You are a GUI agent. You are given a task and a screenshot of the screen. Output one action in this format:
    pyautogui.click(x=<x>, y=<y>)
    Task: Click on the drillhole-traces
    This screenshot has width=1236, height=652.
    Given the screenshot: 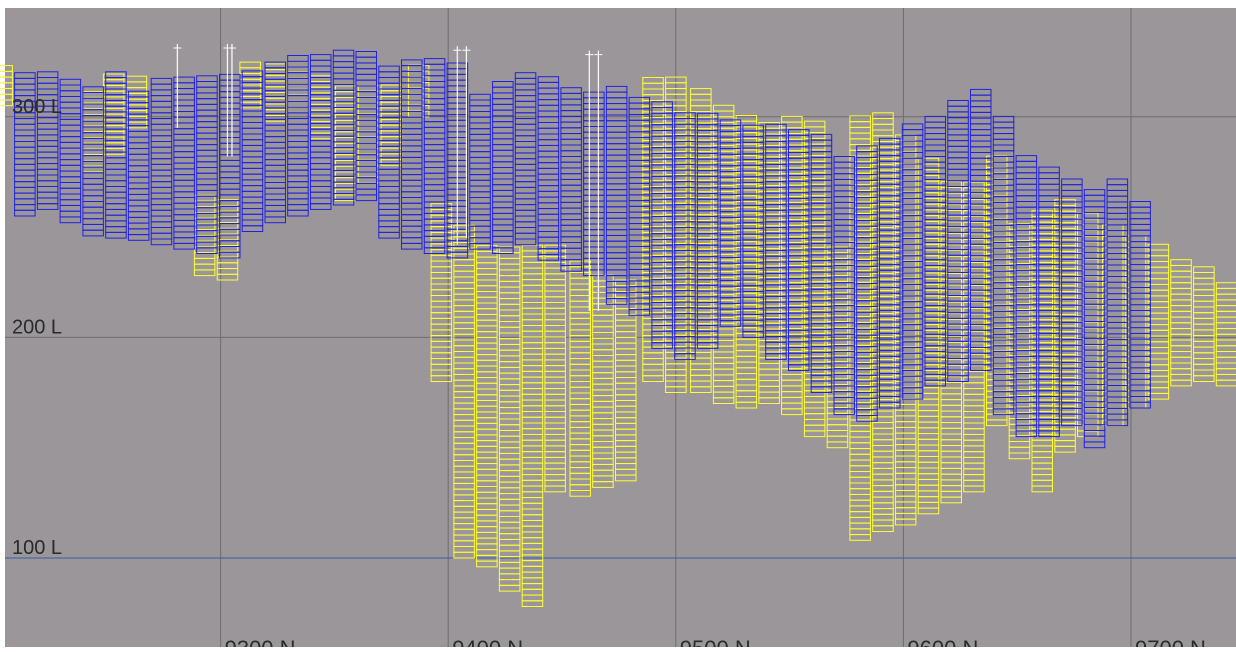 What is the action you would take?
    pyautogui.click(x=388, y=177)
    